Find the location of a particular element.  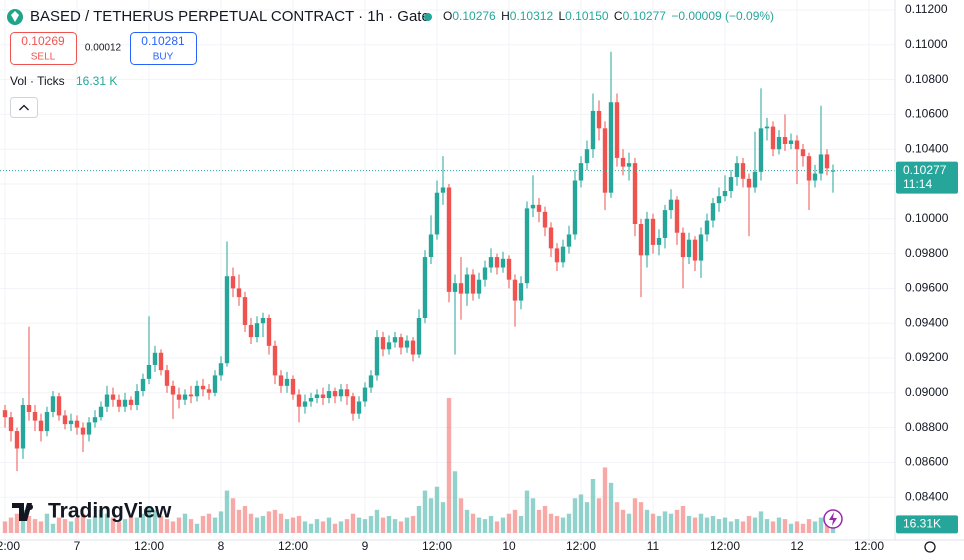

c-value: 0.10277 is located at coordinates (645, 16).